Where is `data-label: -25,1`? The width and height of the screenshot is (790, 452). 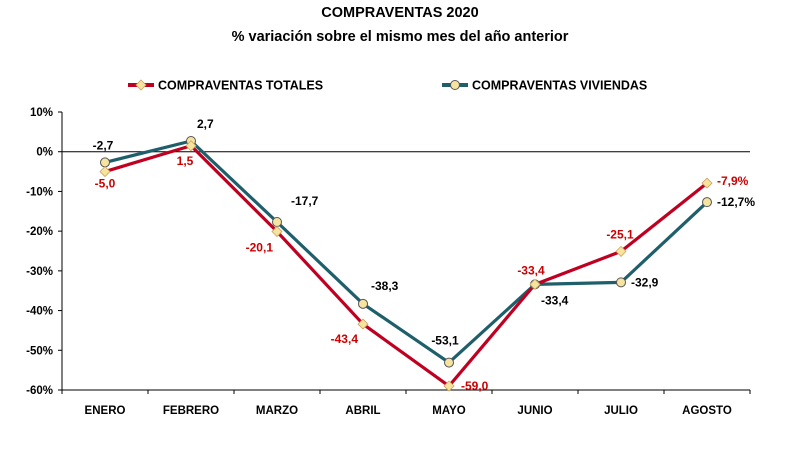
data-label: -25,1 is located at coordinates (620, 234).